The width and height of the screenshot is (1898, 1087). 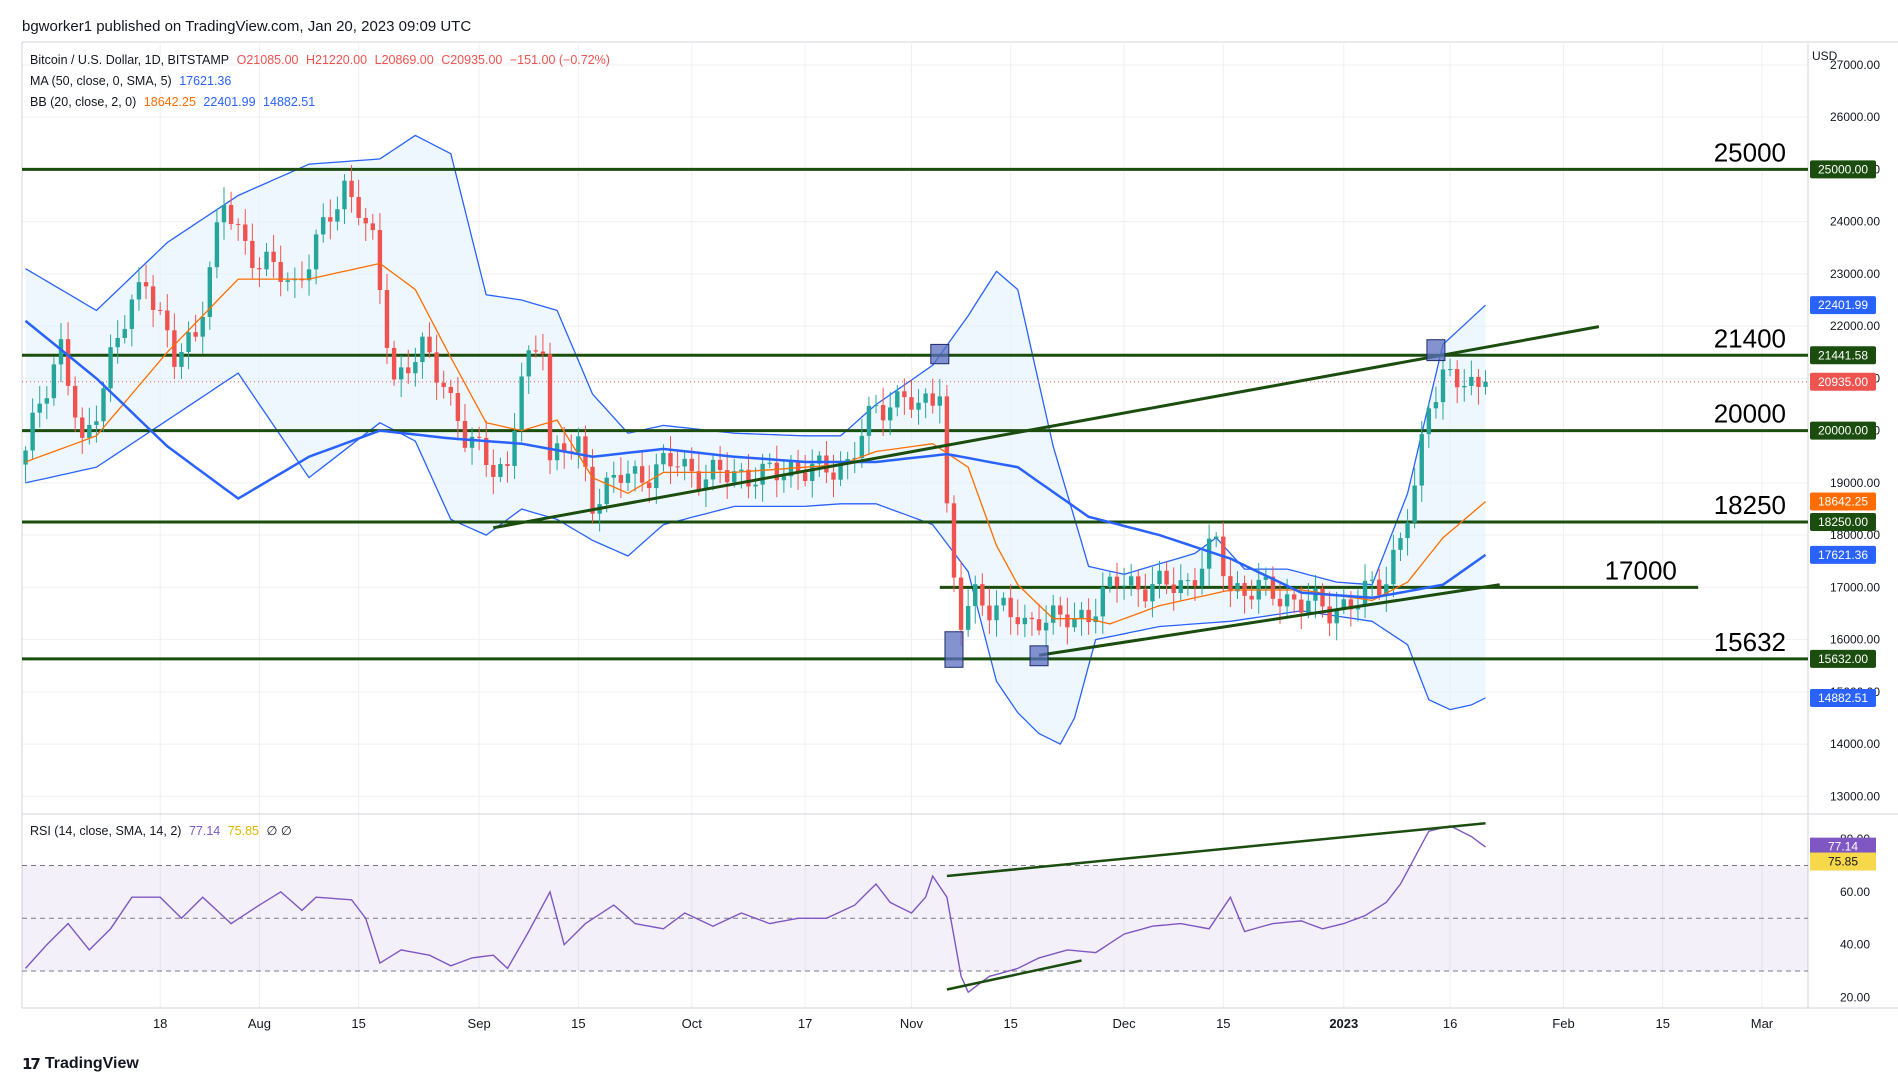 I want to click on rsi-value-tag: 77.14, so click(x=1843, y=847).